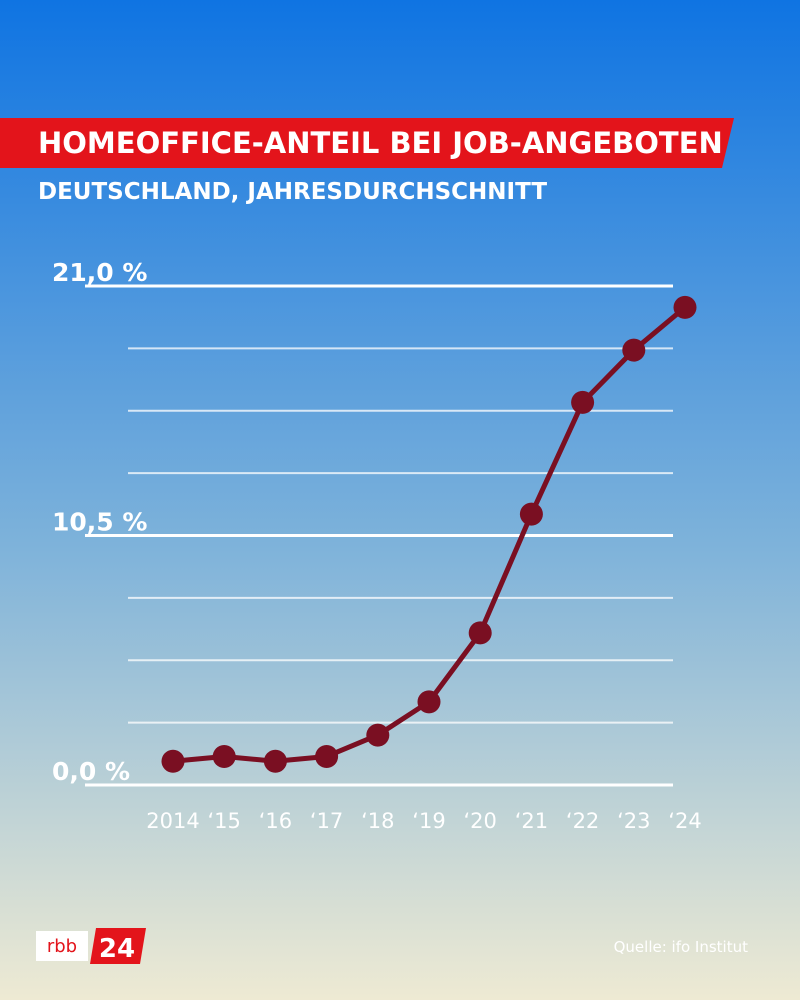  I want to click on x-tick-label: ‘23, so click(633, 821).